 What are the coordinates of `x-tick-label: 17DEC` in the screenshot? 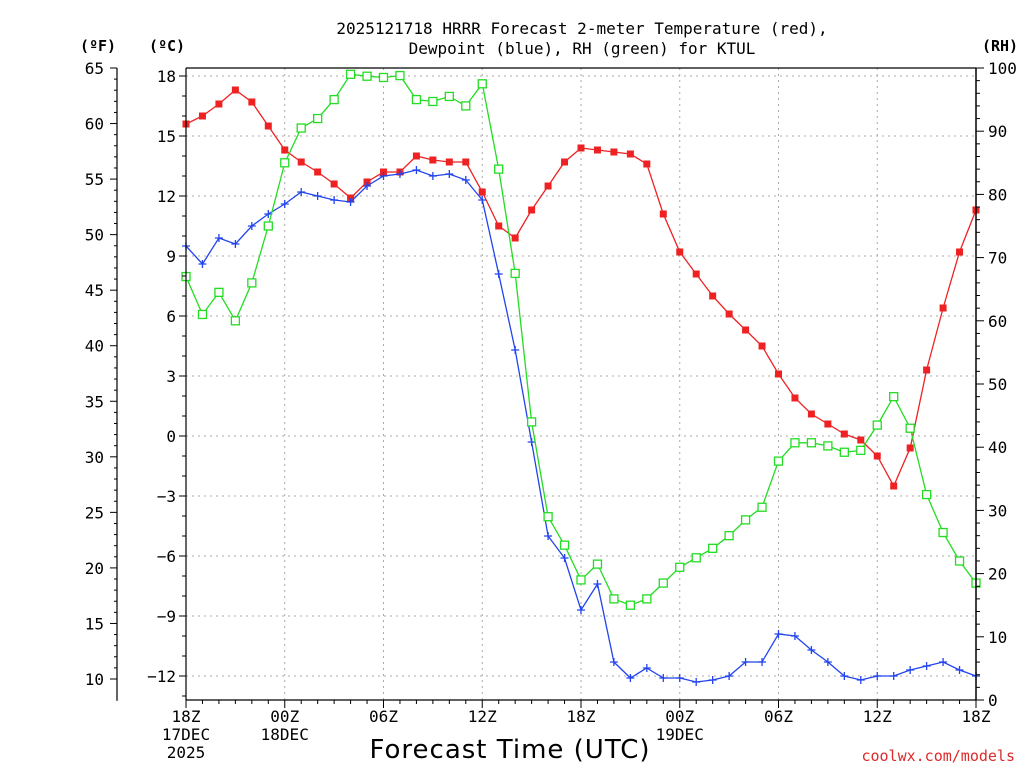 It's located at (186, 734).